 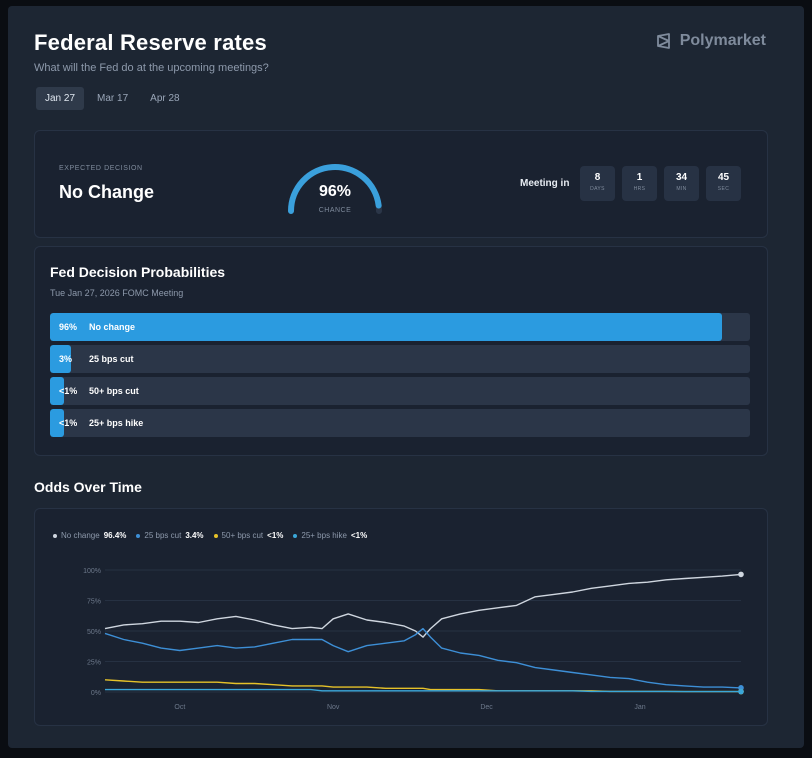 I want to click on legend-name: No change, so click(x=80, y=535).